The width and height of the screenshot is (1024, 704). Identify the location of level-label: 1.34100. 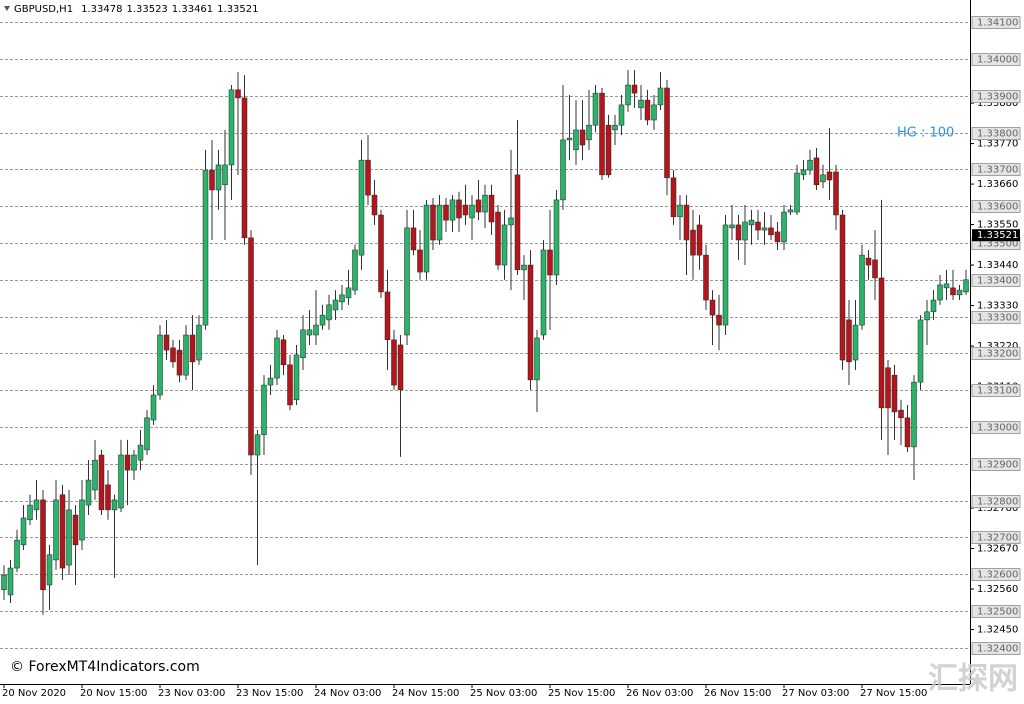
(997, 23).